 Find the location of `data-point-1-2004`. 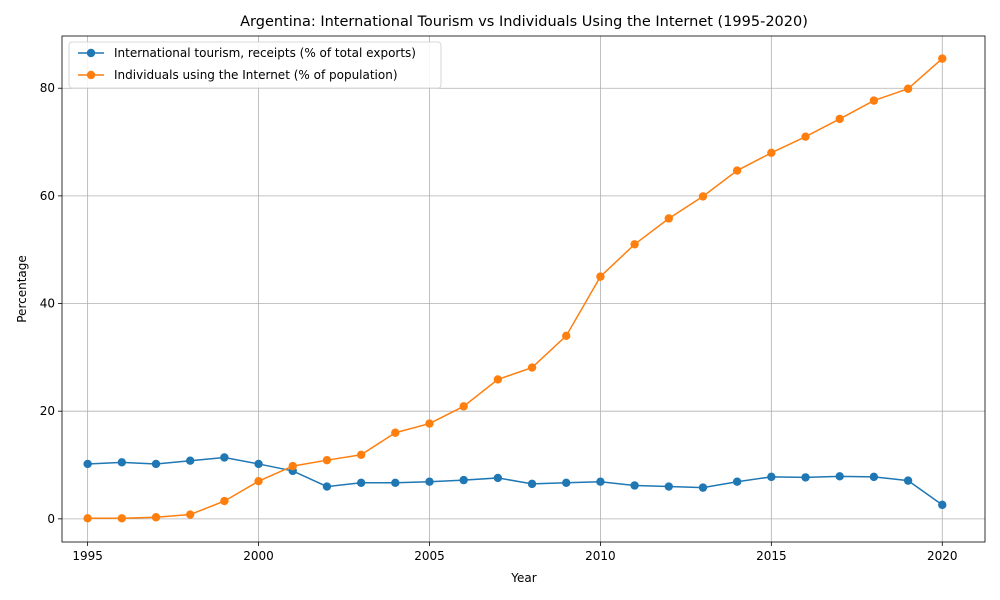

data-point-1-2004 is located at coordinates (395, 432).